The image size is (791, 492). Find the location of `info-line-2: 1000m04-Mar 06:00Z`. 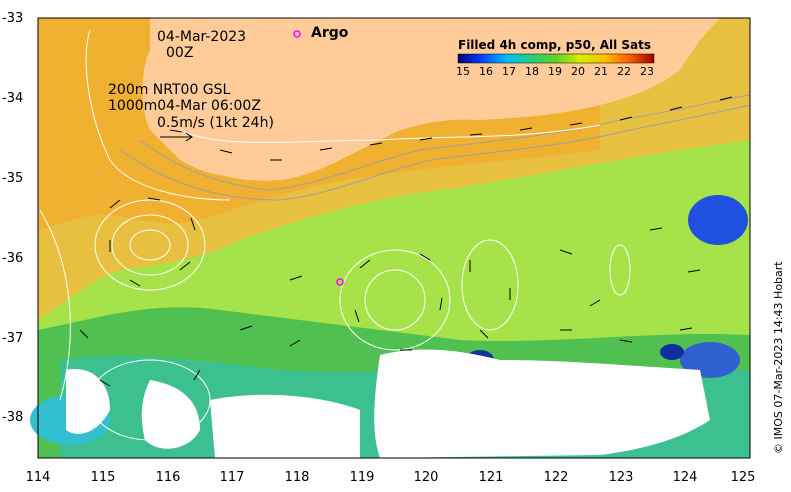

info-line-2: 1000m04-Mar 06:00Z is located at coordinates (184, 106).